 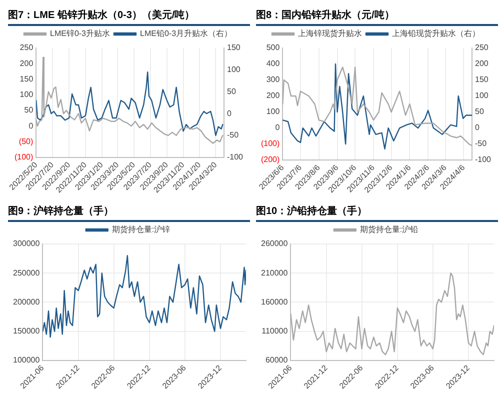 I want to click on y-tick-label: 400, so click(x=273, y=63).